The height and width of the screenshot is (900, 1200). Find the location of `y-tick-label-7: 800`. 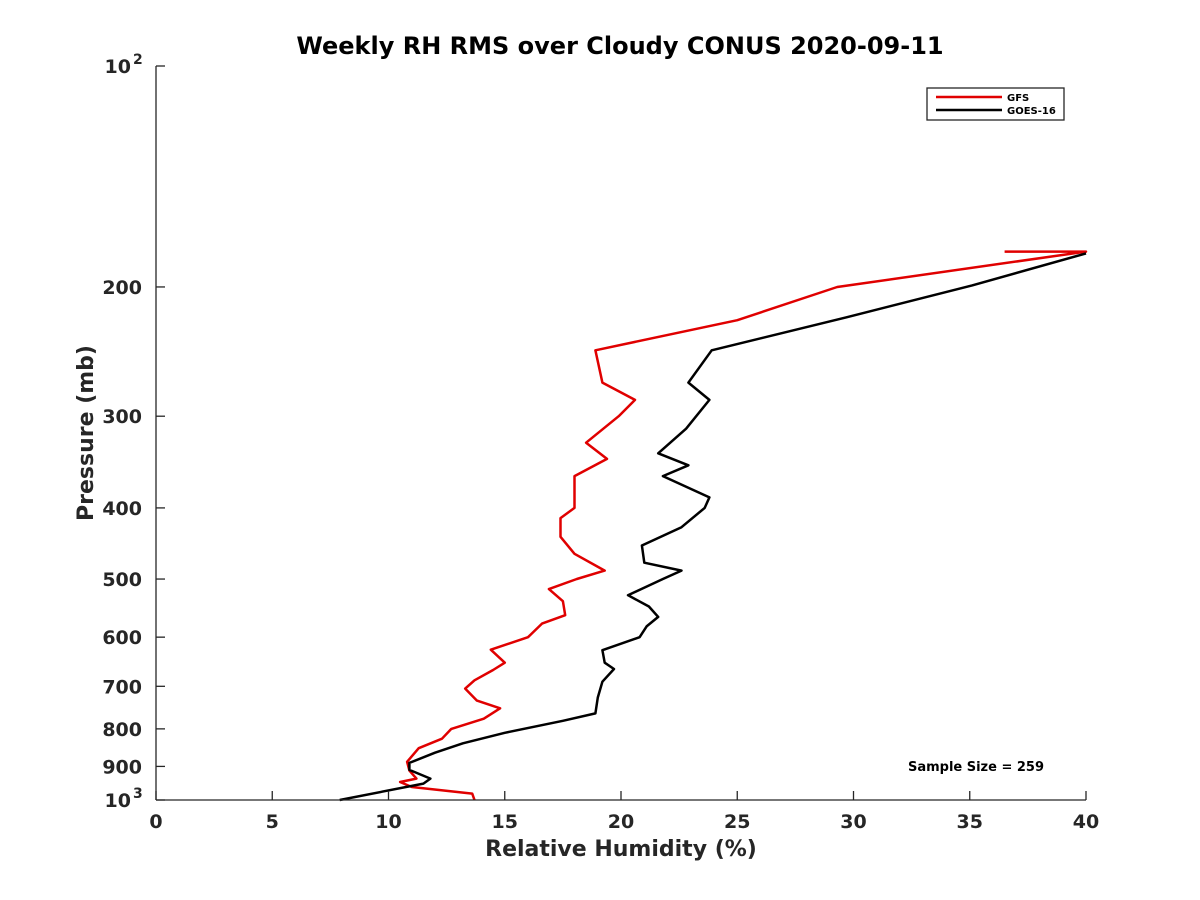

y-tick-label-7: 800 is located at coordinates (122, 730).